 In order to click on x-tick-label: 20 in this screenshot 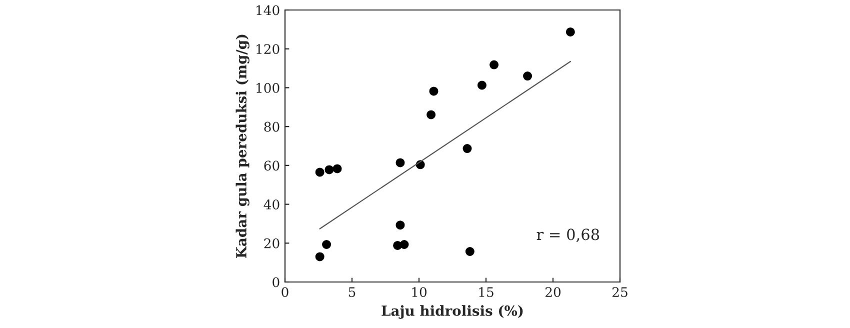, I will do `click(553, 292)`.